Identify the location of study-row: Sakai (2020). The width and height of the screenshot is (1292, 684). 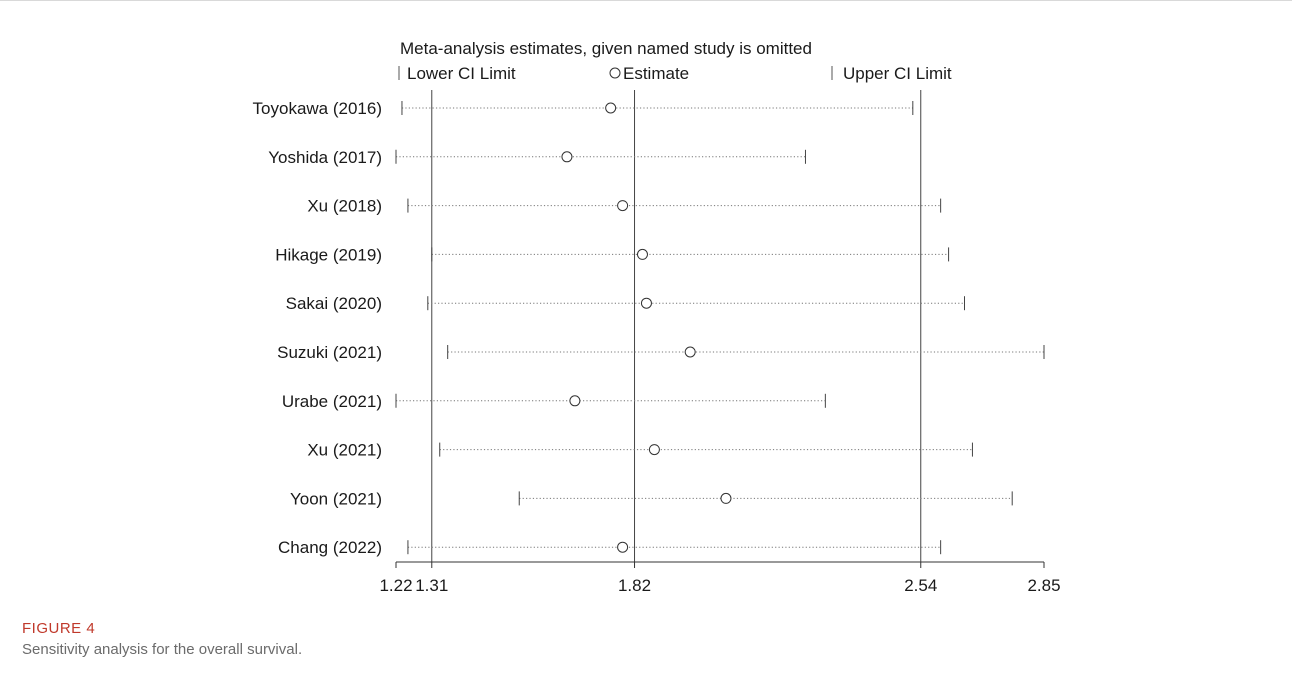
(625, 303).